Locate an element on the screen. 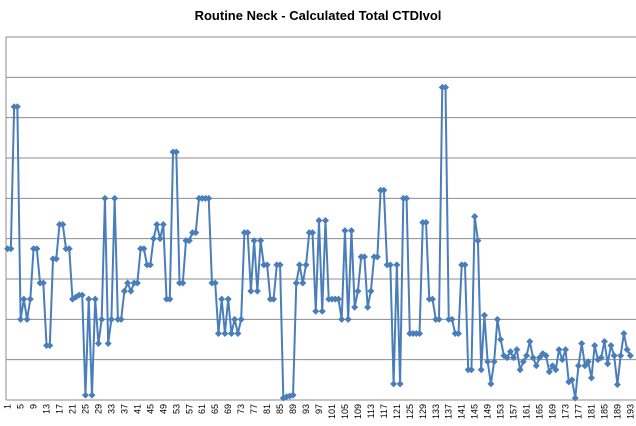  x-tick-label: 41 is located at coordinates (137, 409).